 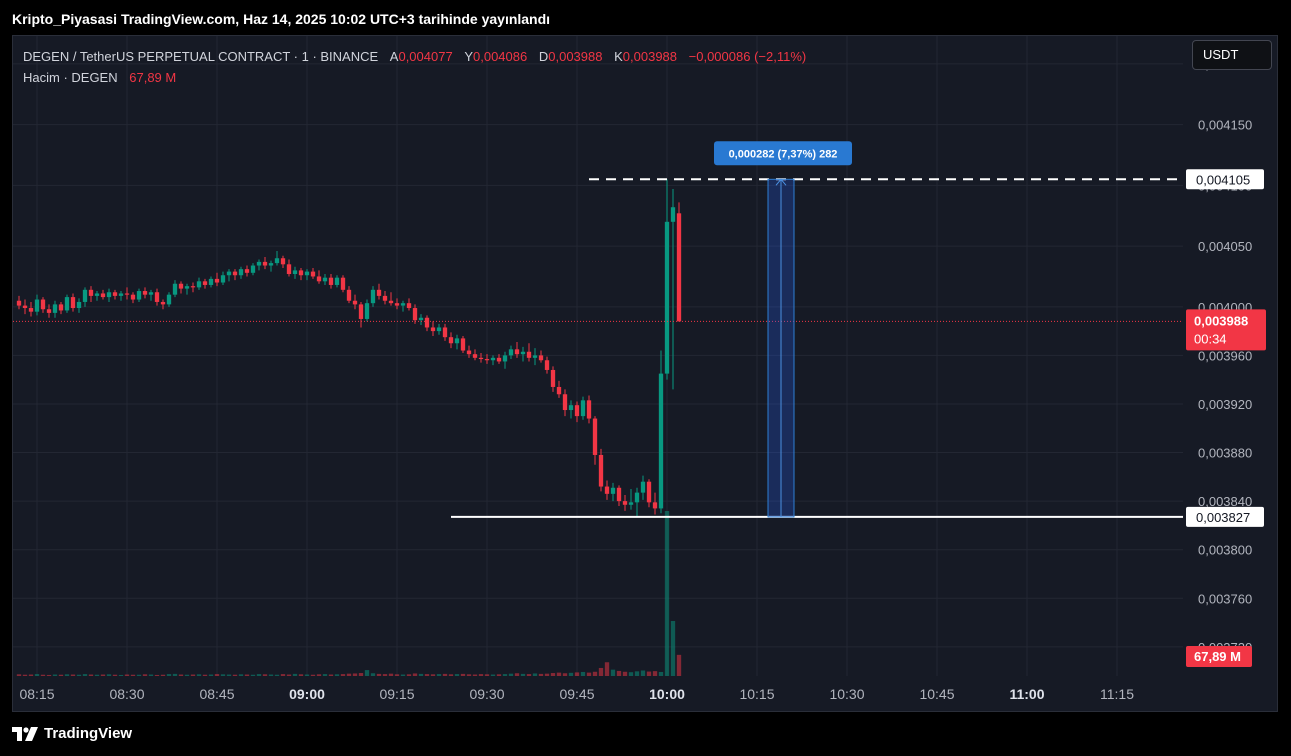 I want to click on low-key: D, so click(x=543, y=56).